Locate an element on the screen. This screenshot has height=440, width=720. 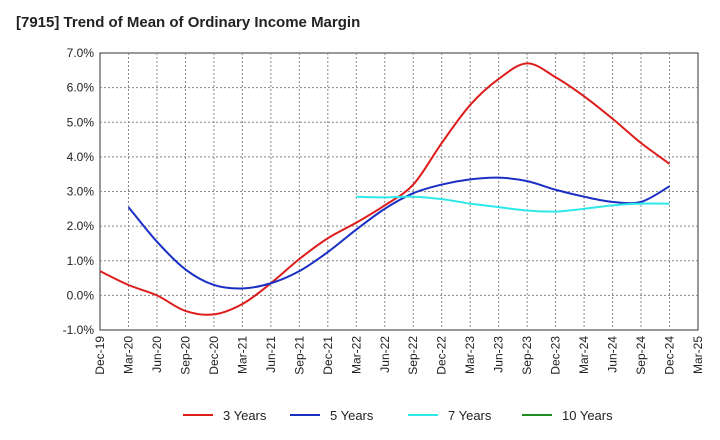
x-tick-label: Sep-22 is located at coordinates (413, 355).